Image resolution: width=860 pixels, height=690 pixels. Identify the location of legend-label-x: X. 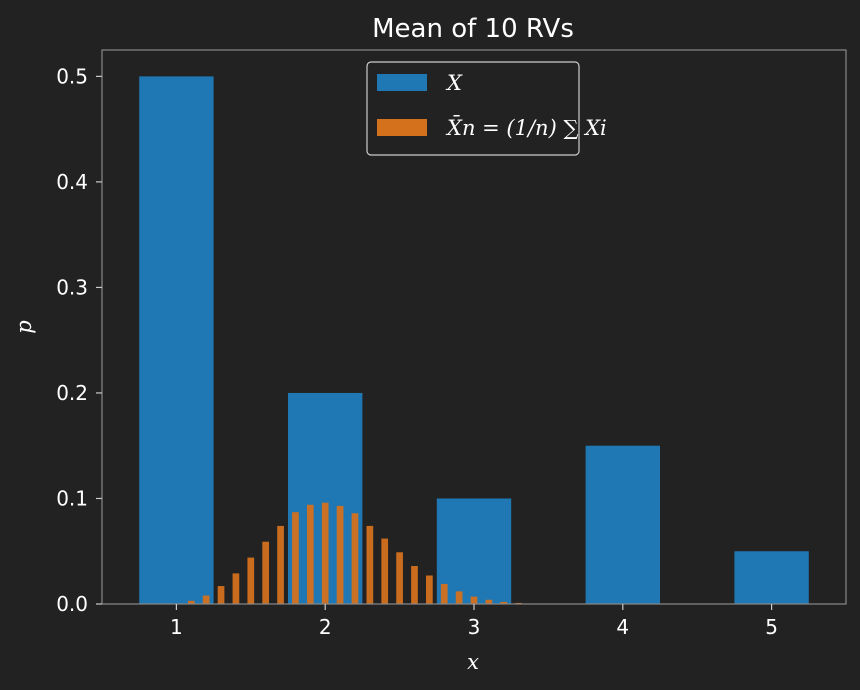
(454, 83).